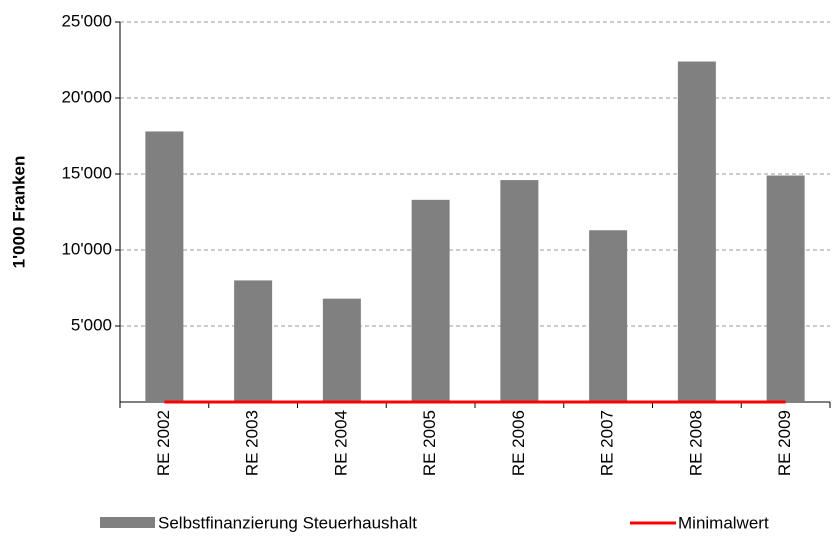 Image resolution: width=840 pixels, height=537 pixels. Describe the element at coordinates (86, 96) in the screenshot. I see `y-tick-label: 20'000` at that location.